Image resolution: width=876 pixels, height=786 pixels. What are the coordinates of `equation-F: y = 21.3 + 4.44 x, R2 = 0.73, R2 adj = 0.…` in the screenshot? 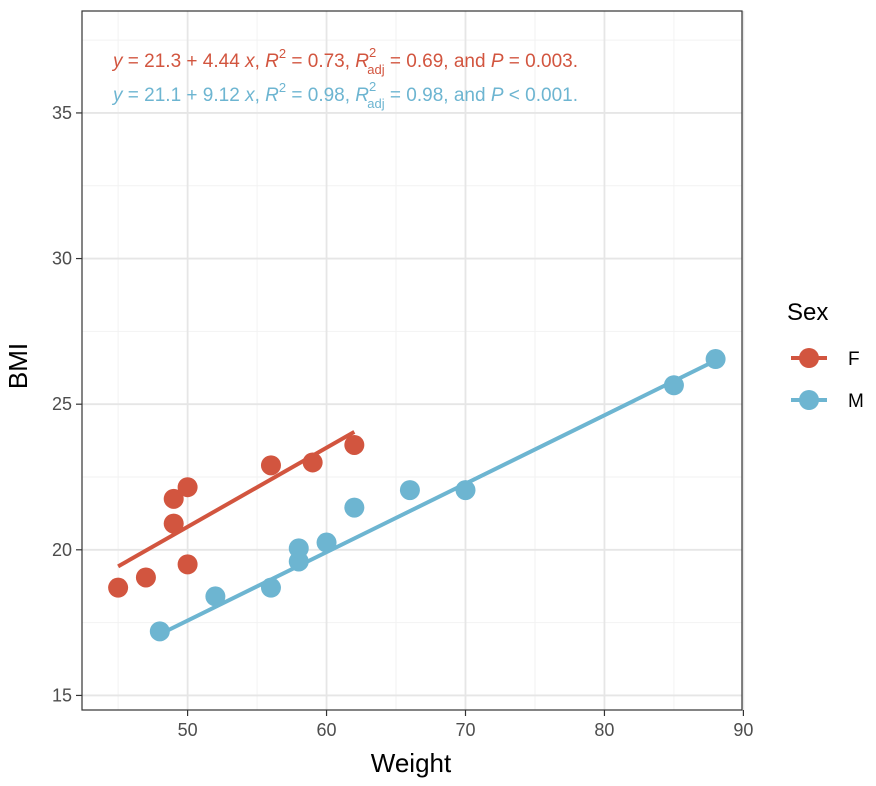 It's located at (344, 61).